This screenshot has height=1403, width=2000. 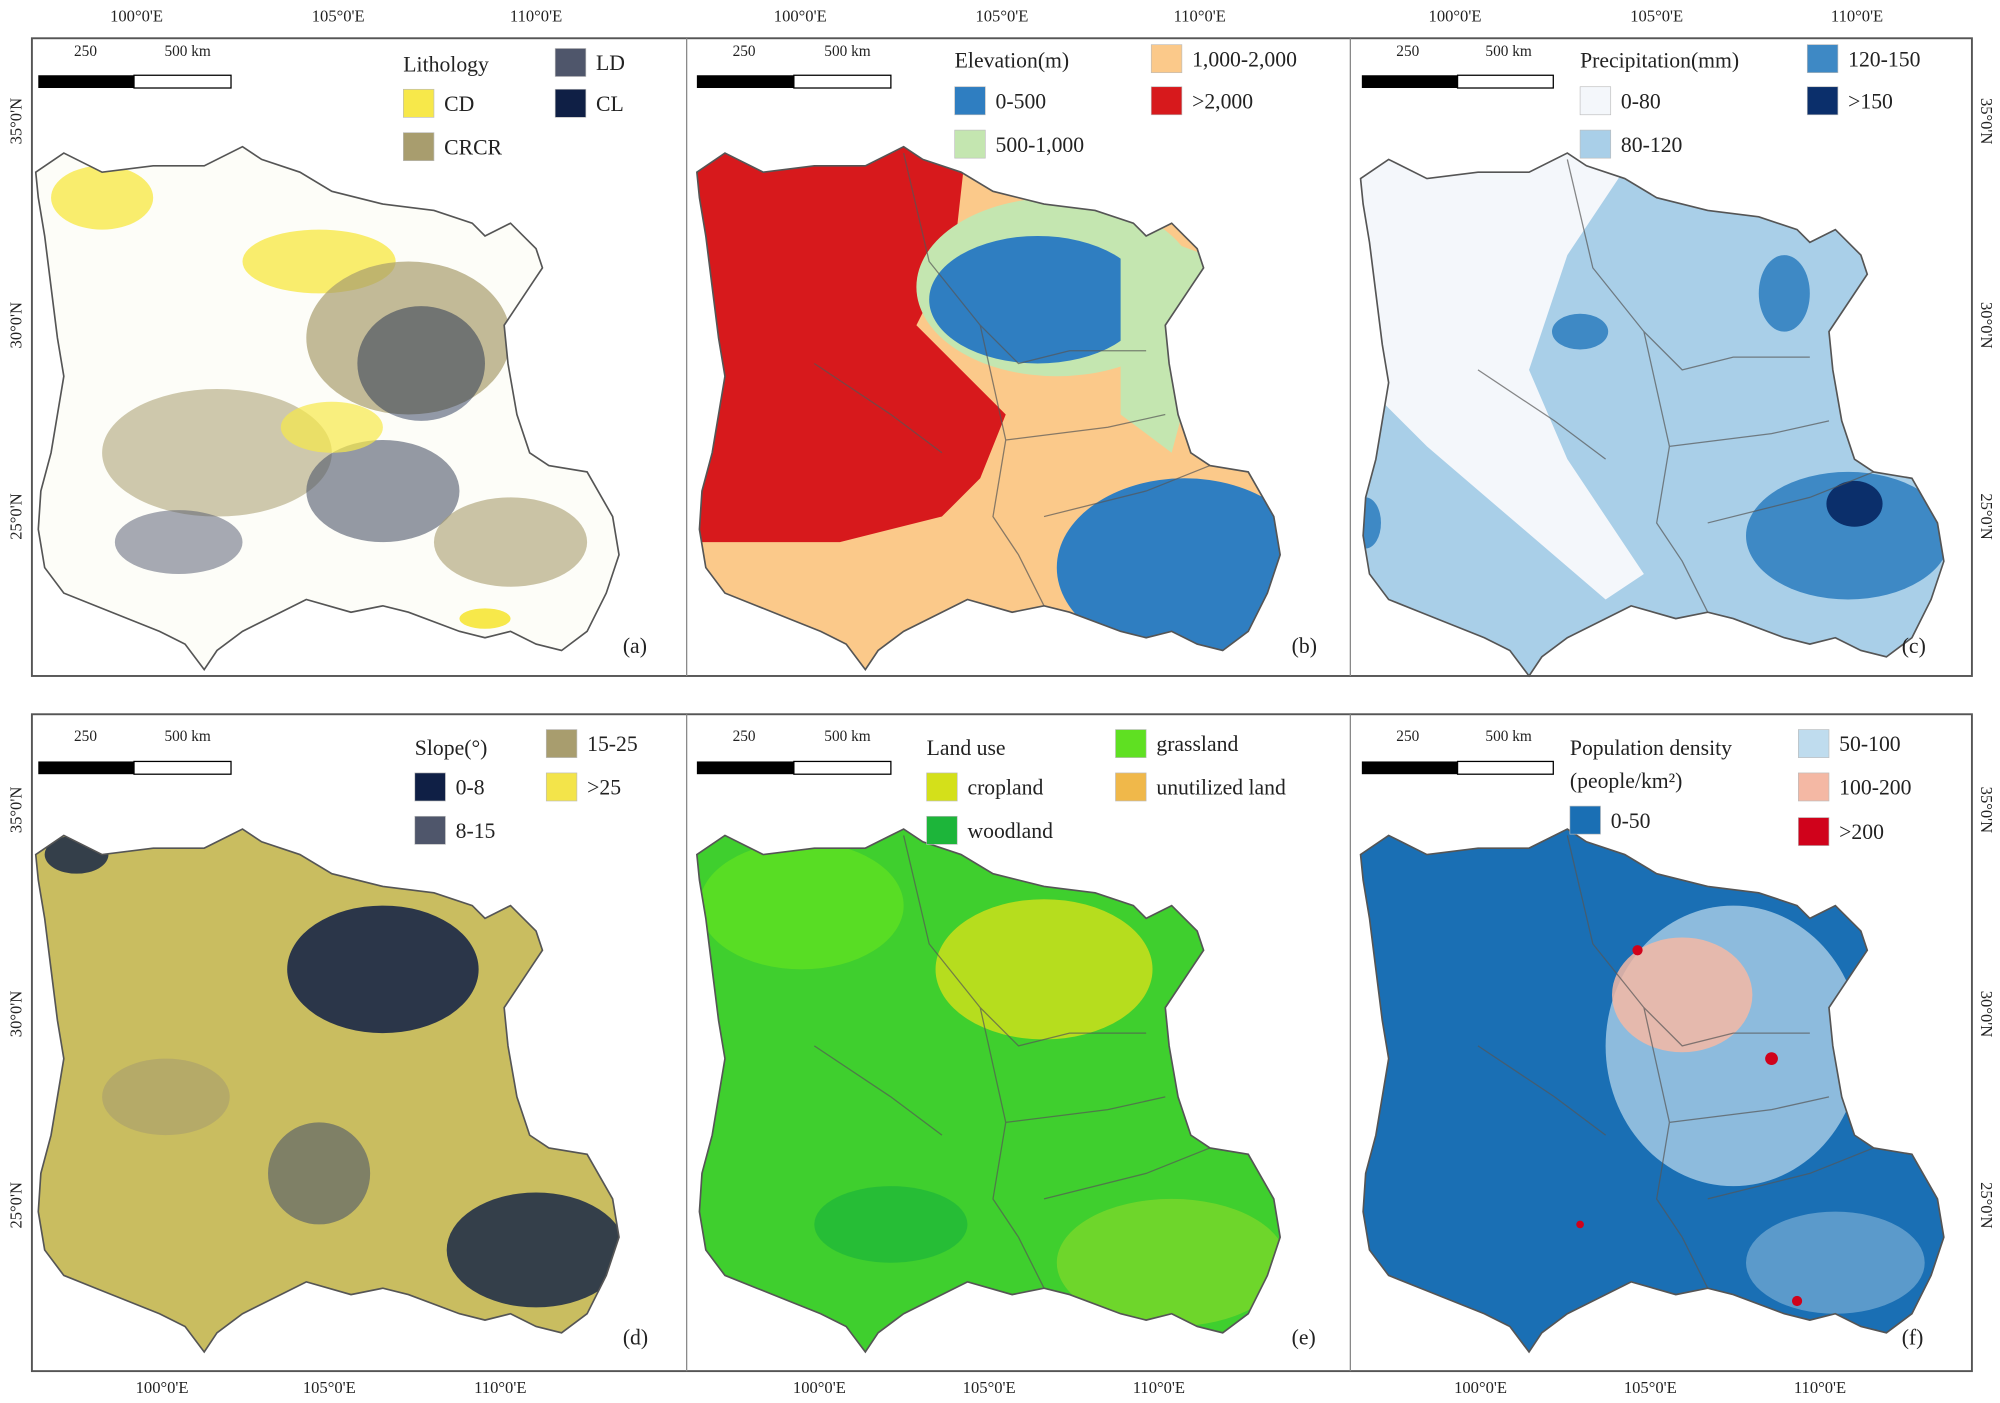 What do you see at coordinates (635, 646) in the screenshot?
I see `panel-label: (a)` at bounding box center [635, 646].